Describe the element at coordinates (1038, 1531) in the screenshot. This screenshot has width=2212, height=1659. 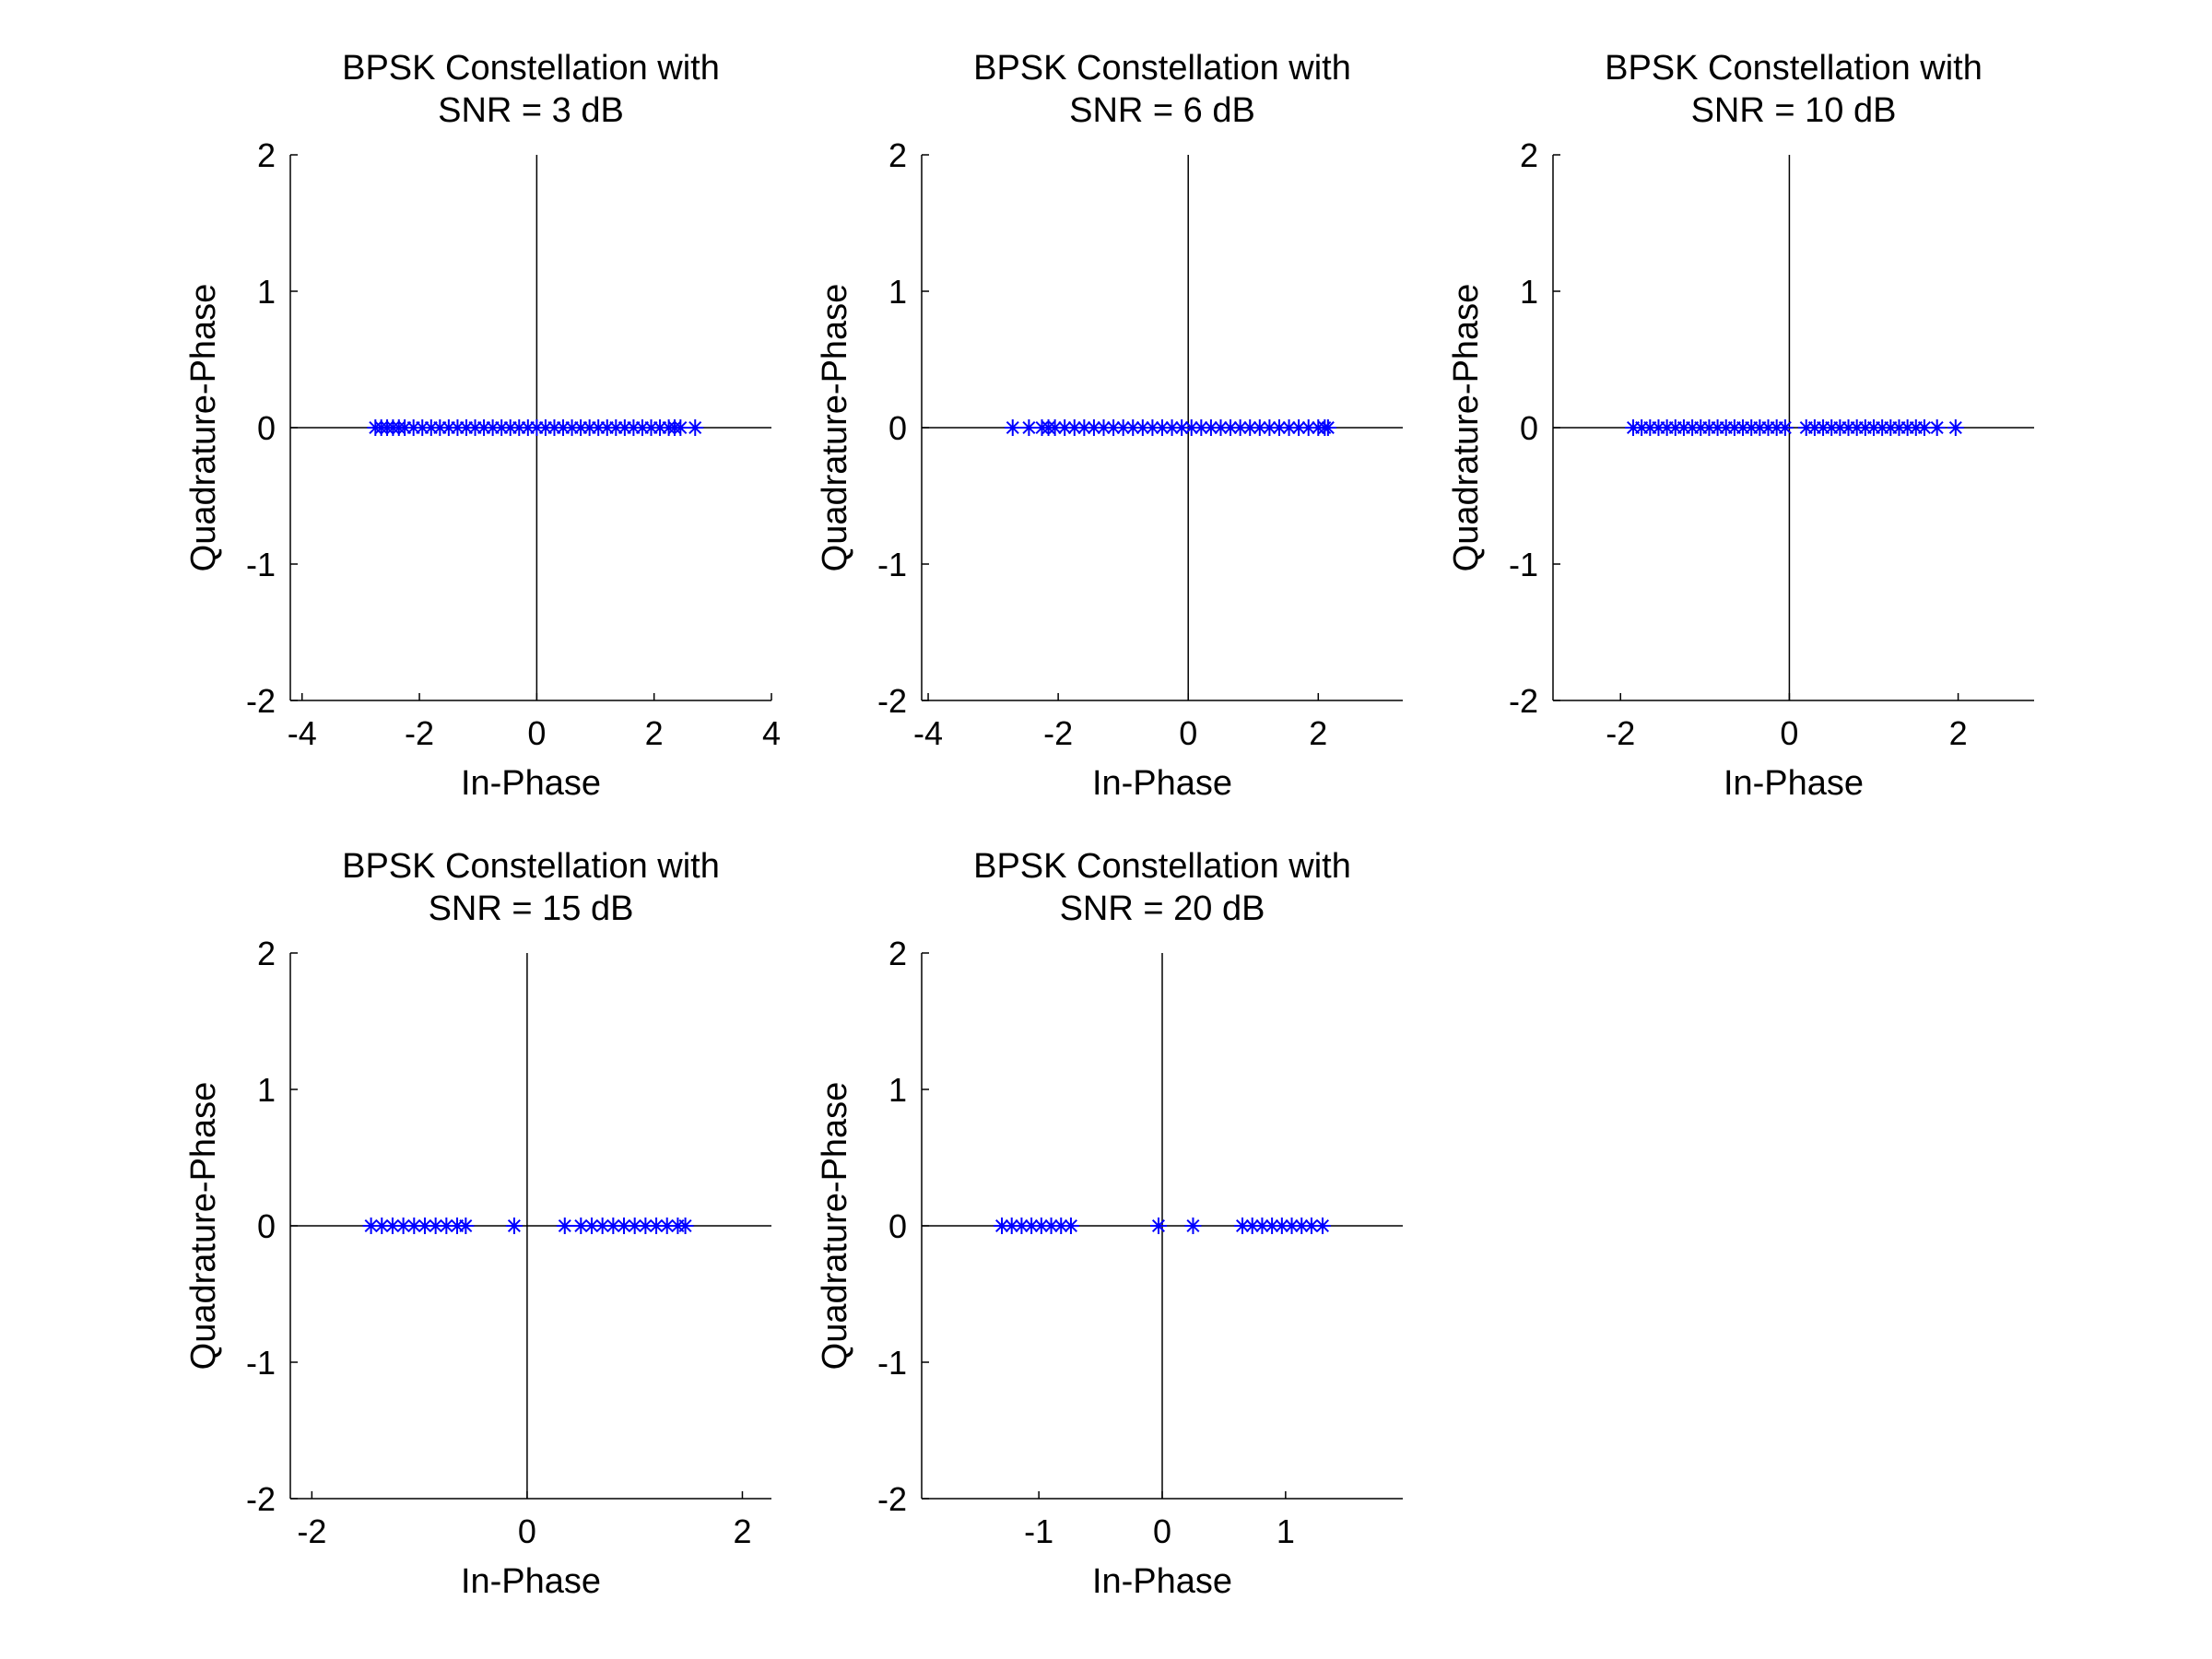
I see `x-tick-label: -1` at that location.